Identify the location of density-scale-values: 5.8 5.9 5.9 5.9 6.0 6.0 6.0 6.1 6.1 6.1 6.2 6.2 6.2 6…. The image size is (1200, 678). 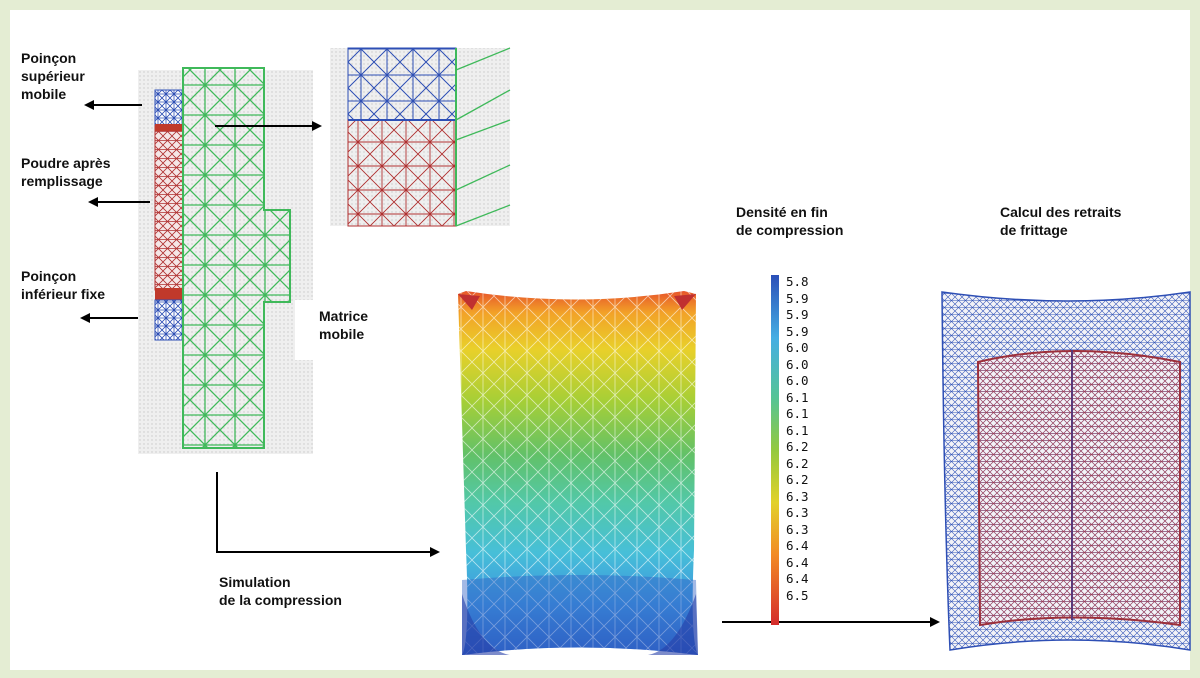
(806, 450).